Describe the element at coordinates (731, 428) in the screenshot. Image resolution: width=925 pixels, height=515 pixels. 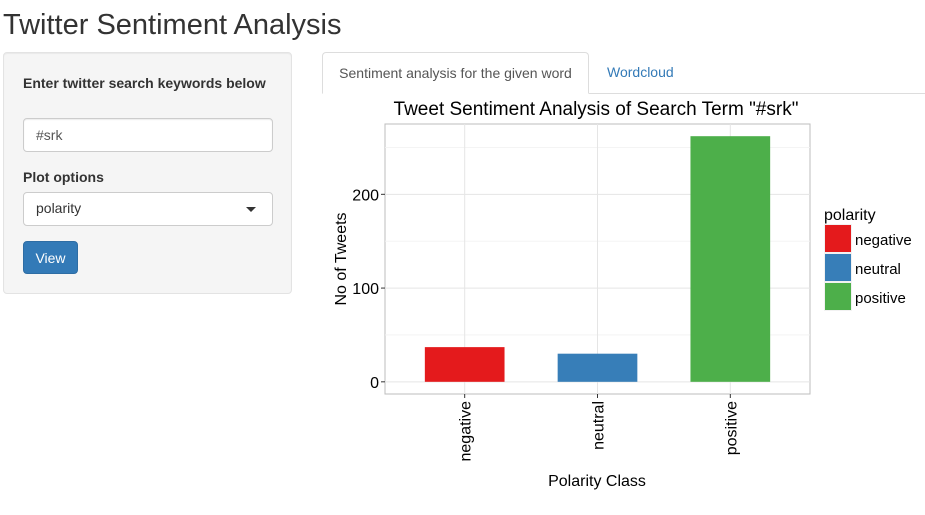
I see `x-tick-label: positive` at that location.